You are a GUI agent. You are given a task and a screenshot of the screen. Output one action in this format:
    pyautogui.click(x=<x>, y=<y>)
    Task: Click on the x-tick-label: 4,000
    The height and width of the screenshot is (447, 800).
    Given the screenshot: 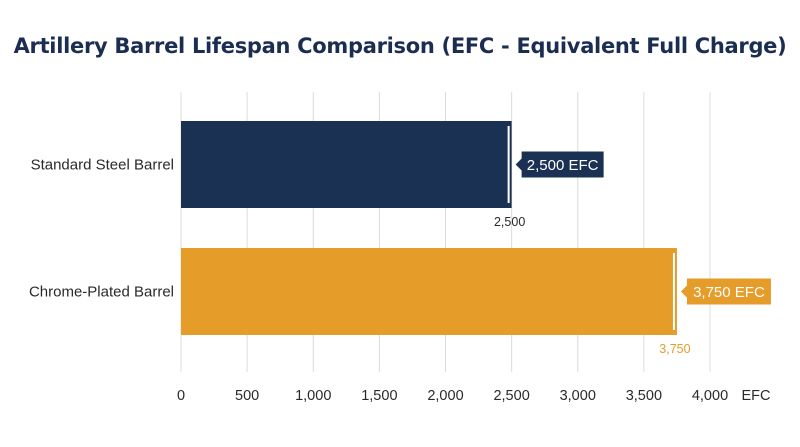 What is the action you would take?
    pyautogui.click(x=710, y=396)
    